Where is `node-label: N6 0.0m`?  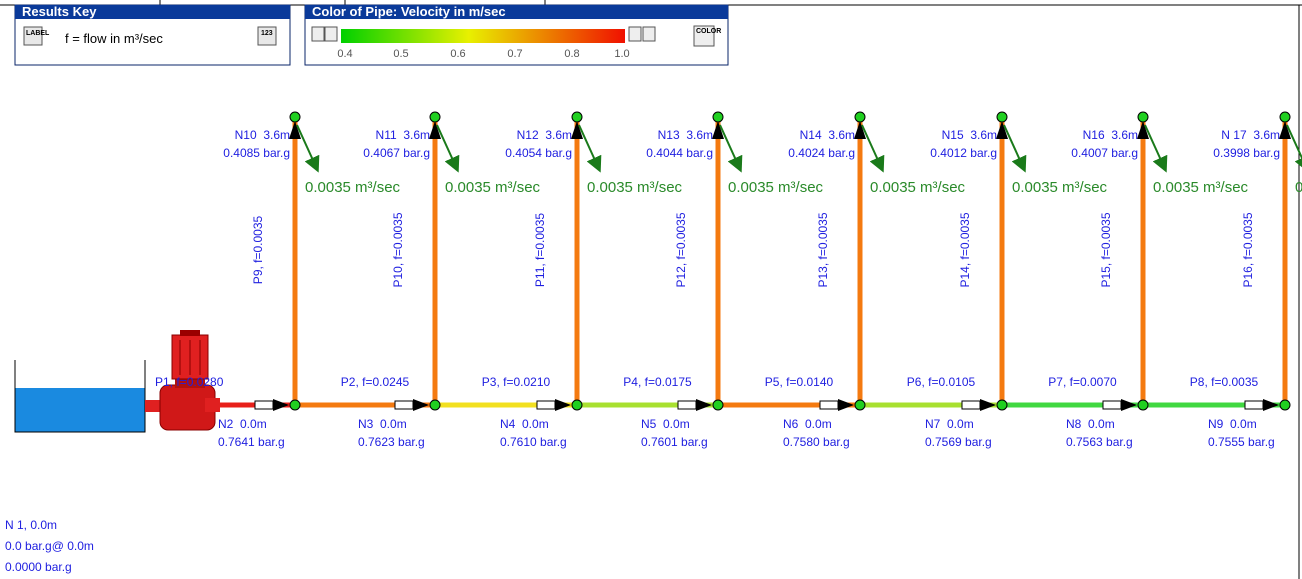 node-label: N6 0.0m is located at coordinates (807, 424).